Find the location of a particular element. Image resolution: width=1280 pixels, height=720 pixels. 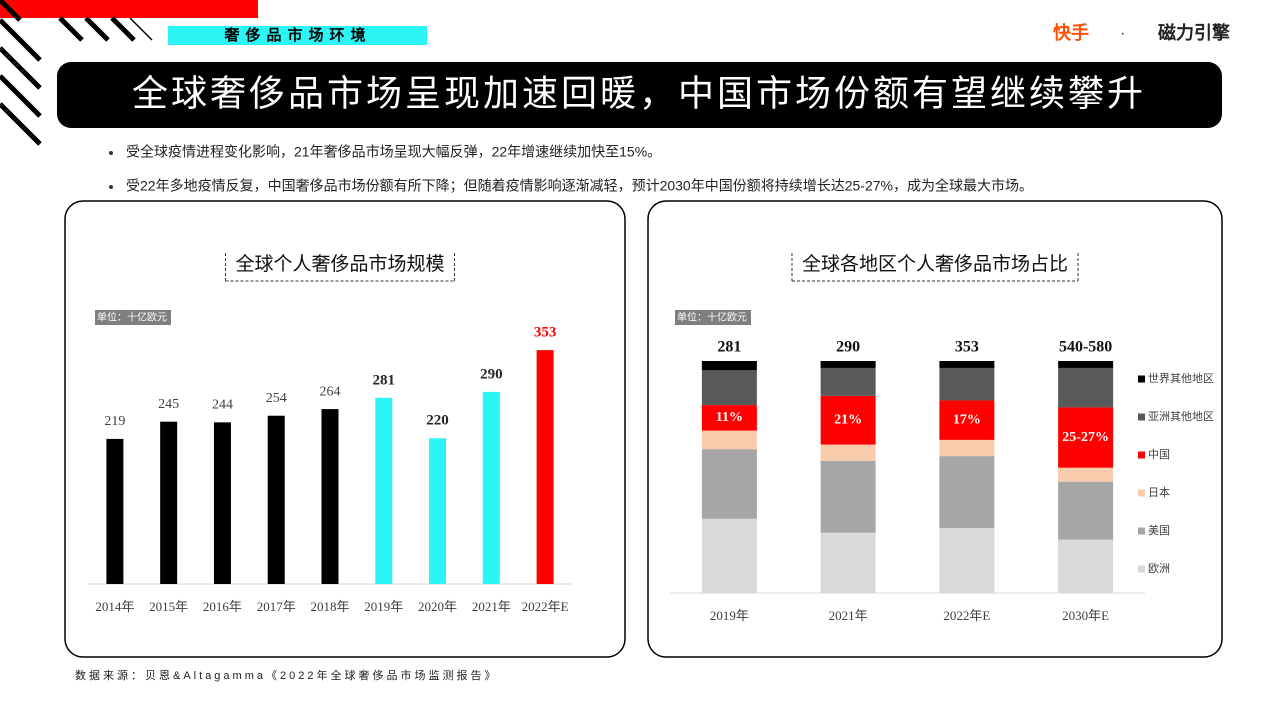

value-label: 220 is located at coordinates (437, 421).